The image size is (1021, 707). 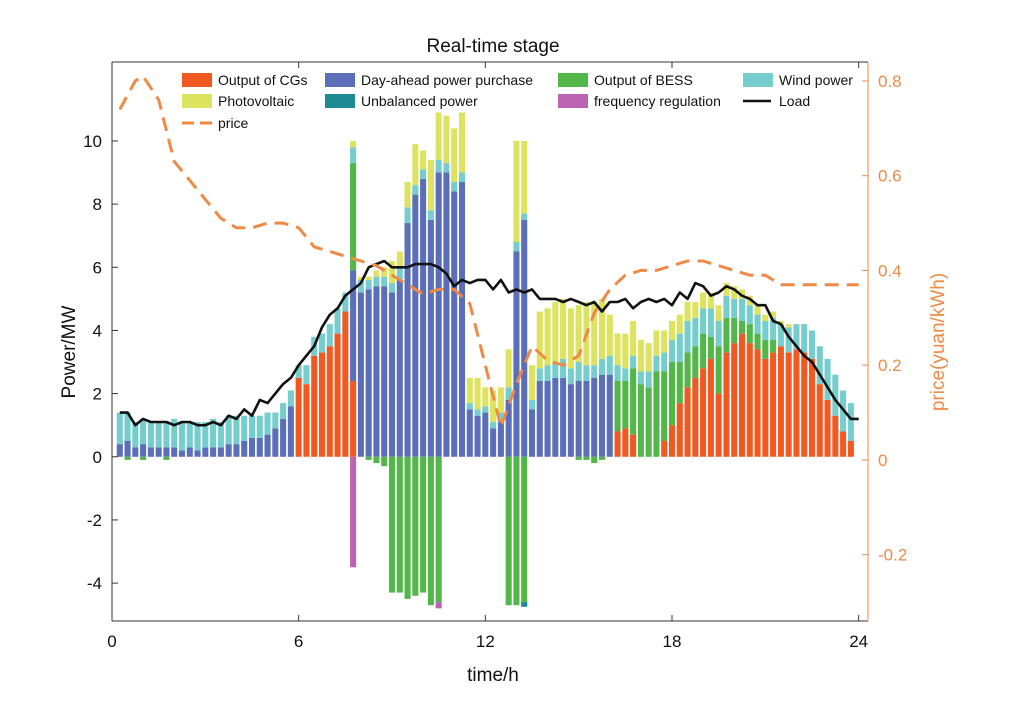 I want to click on y-tick-label: 4, so click(x=97, y=330).